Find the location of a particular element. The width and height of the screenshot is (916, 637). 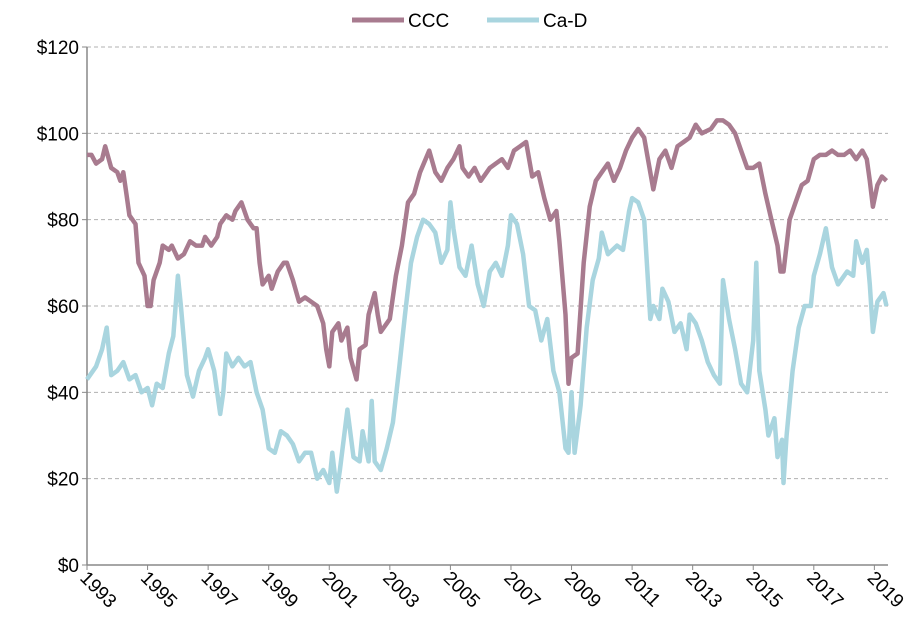

x-tick-label: 2007 is located at coordinates (521, 590).